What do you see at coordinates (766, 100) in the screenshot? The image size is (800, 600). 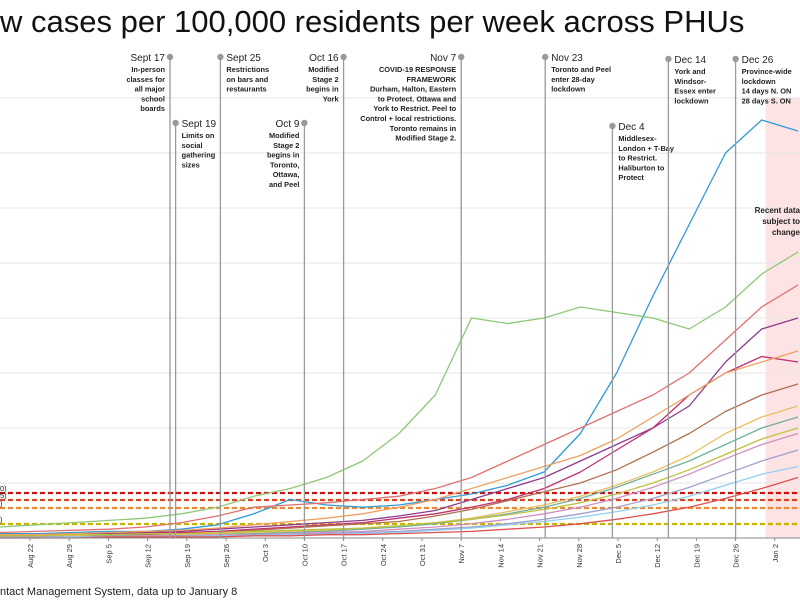 I see `event-description-line: 28 days S. ON` at bounding box center [766, 100].